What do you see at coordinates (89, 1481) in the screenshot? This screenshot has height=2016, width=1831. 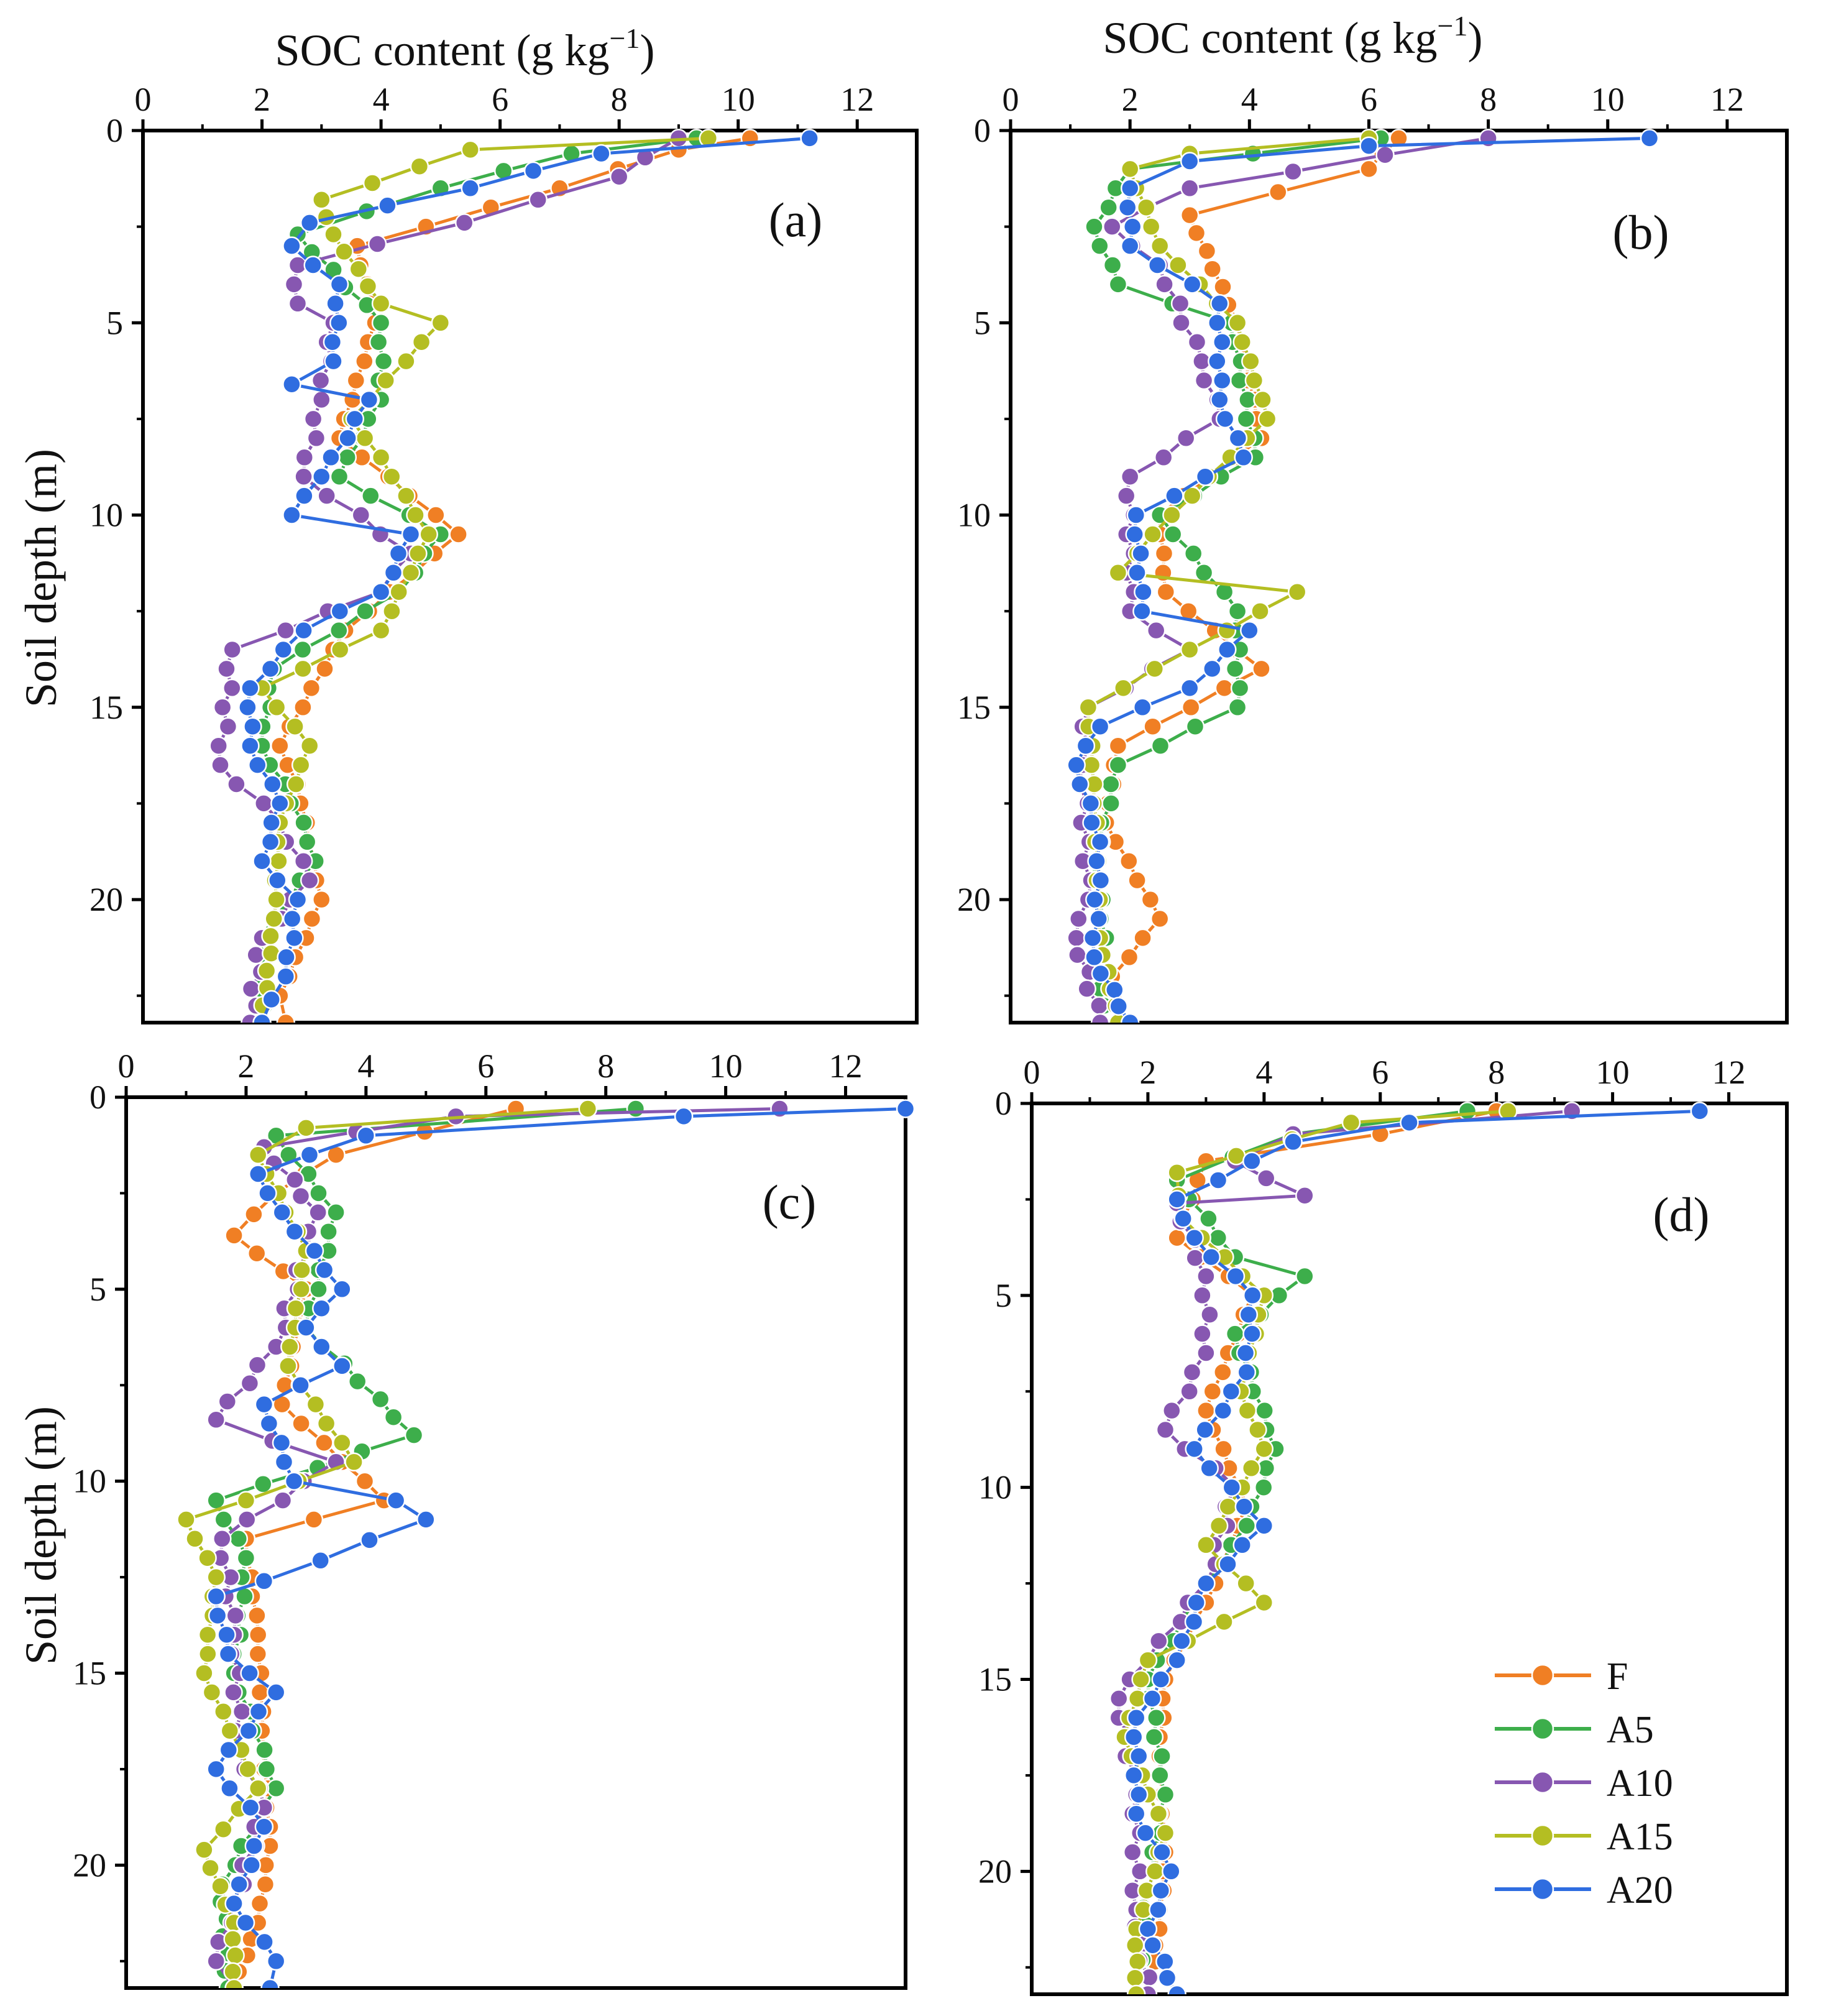 I see `y-tick-label: 10` at bounding box center [89, 1481].